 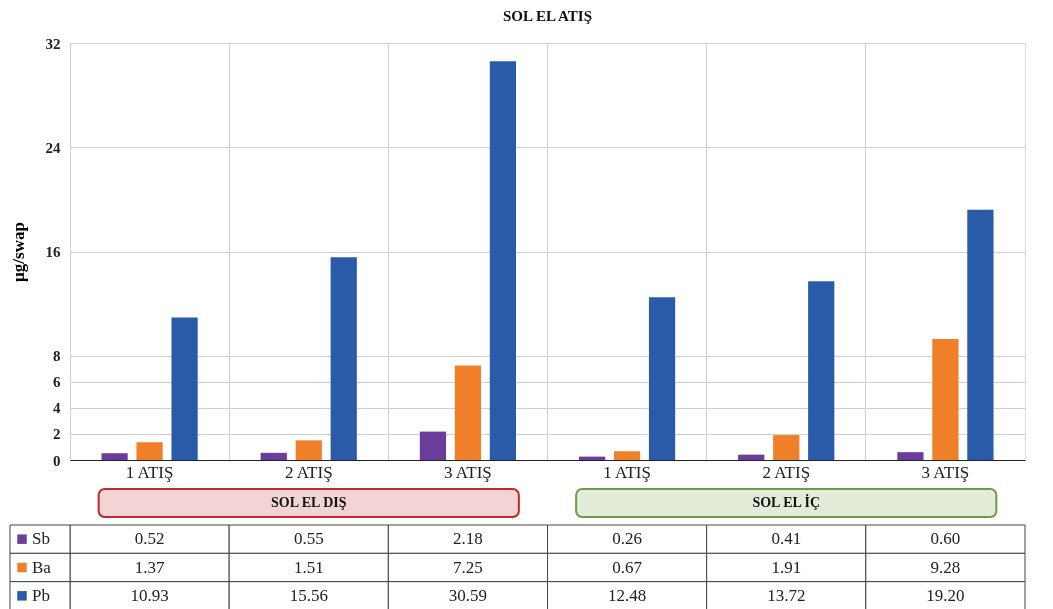 I want to click on data-label: 2.18, so click(x=468, y=539).